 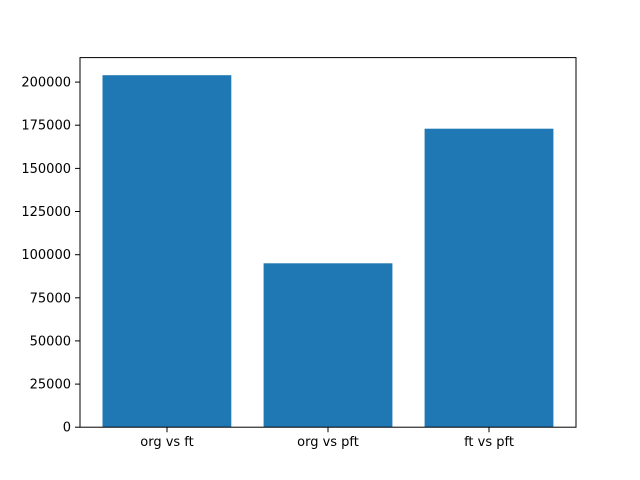 What do you see at coordinates (328, 442) in the screenshot?
I see `x-tick-label: org vs pft` at bounding box center [328, 442].